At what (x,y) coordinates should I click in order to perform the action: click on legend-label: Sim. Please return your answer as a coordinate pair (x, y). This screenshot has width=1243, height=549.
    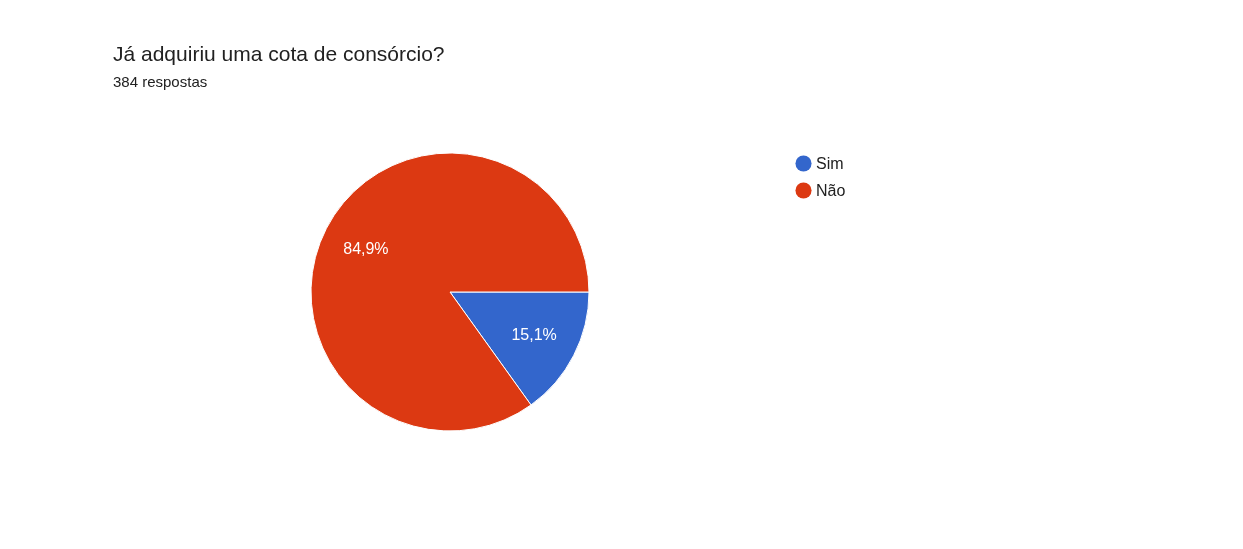
    Looking at the image, I should click on (830, 163).